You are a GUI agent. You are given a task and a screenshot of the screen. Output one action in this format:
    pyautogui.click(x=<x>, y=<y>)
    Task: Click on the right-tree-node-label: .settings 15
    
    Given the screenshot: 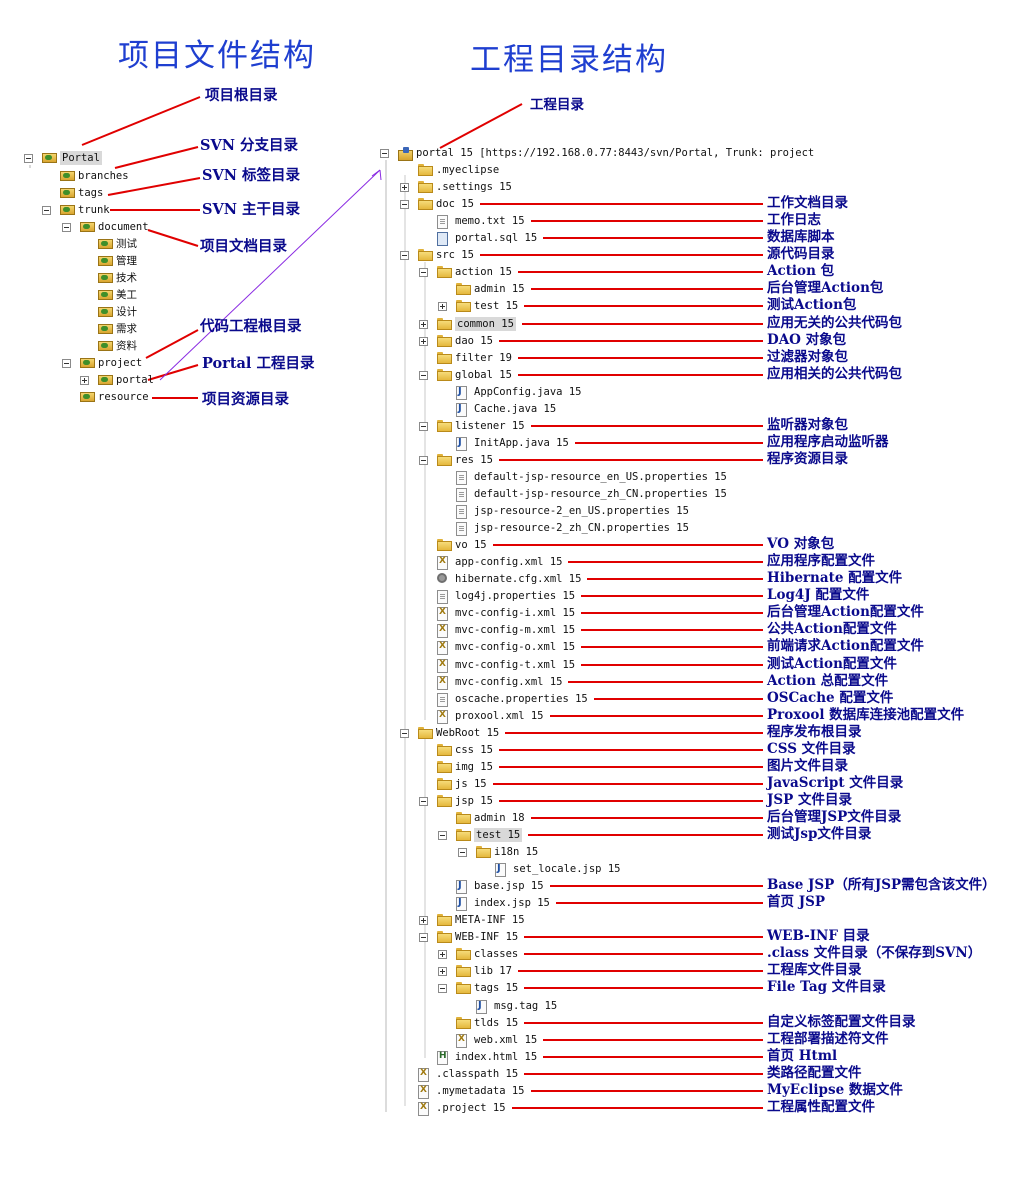 What is the action you would take?
    pyautogui.click(x=474, y=187)
    